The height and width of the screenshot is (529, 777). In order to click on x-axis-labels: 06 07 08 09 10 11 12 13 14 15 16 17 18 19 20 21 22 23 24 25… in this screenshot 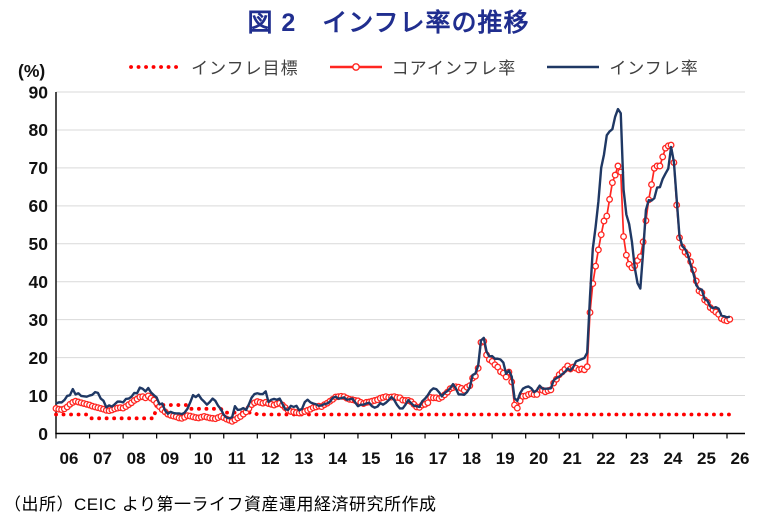, I will do `click(405, 458)`.